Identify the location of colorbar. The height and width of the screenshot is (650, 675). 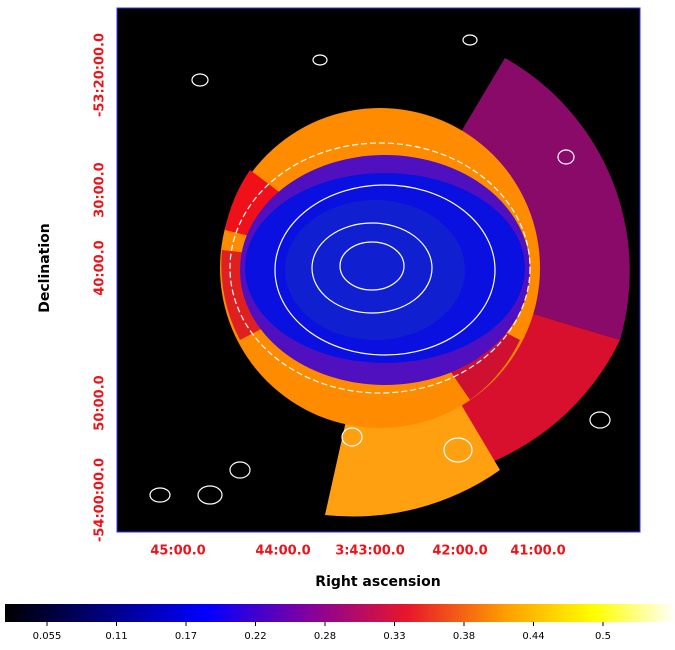
(340, 613).